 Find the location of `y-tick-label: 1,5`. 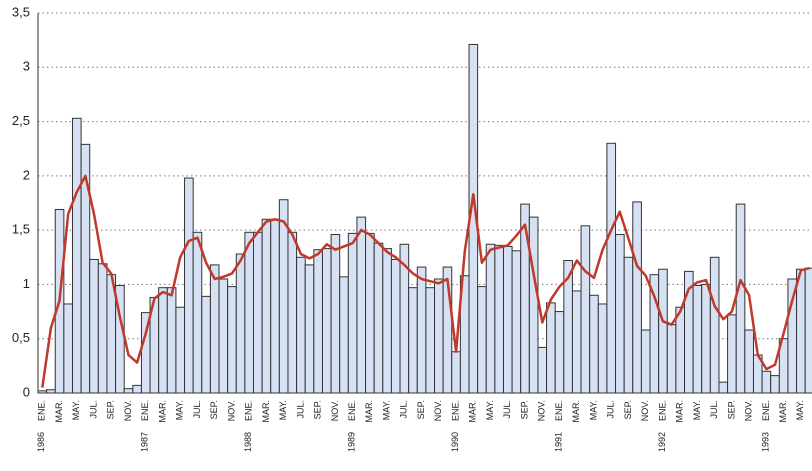

y-tick-label: 1,5 is located at coordinates (21, 229).